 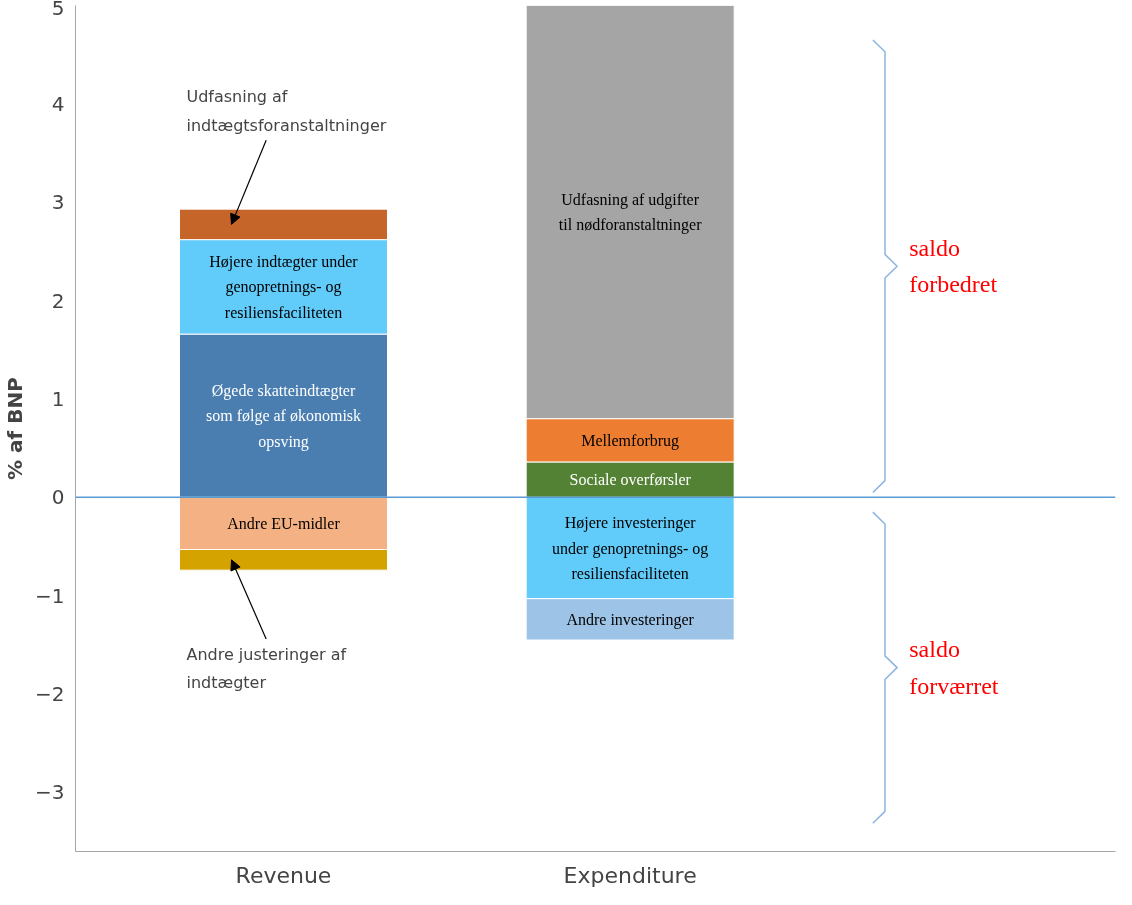 What do you see at coordinates (630, 480) in the screenshot?
I see `series-label: Sociale overførsler` at bounding box center [630, 480].